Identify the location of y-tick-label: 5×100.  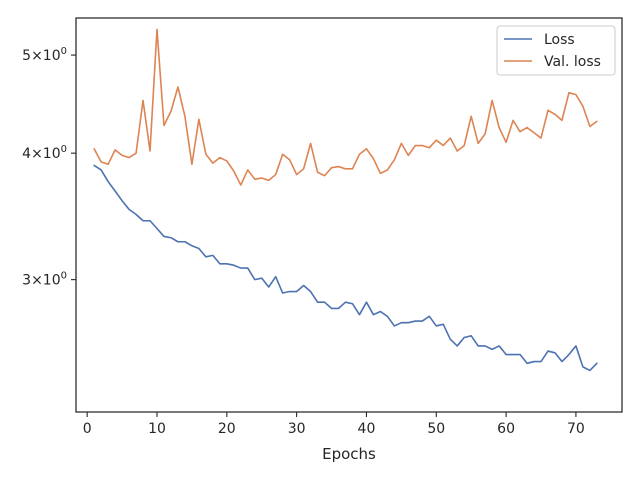
(44, 55).